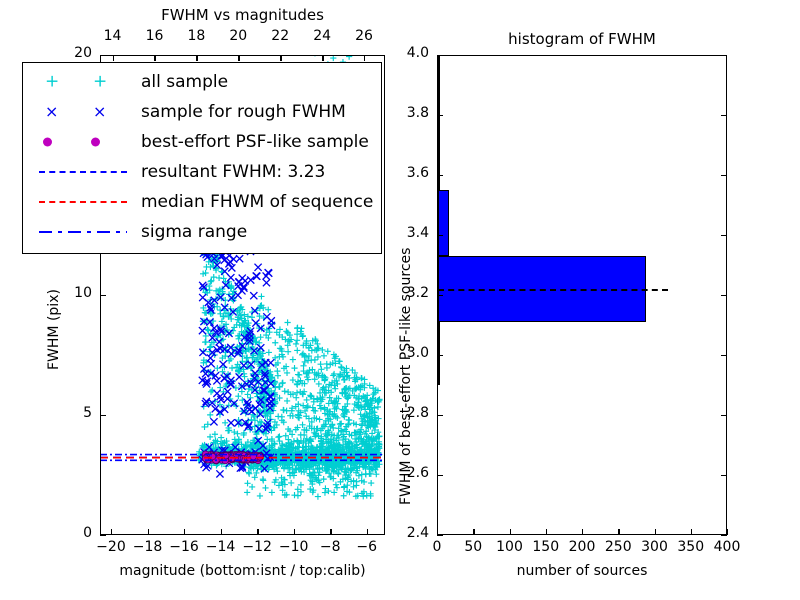  I want to click on tick-label: 2.4, so click(417, 533).